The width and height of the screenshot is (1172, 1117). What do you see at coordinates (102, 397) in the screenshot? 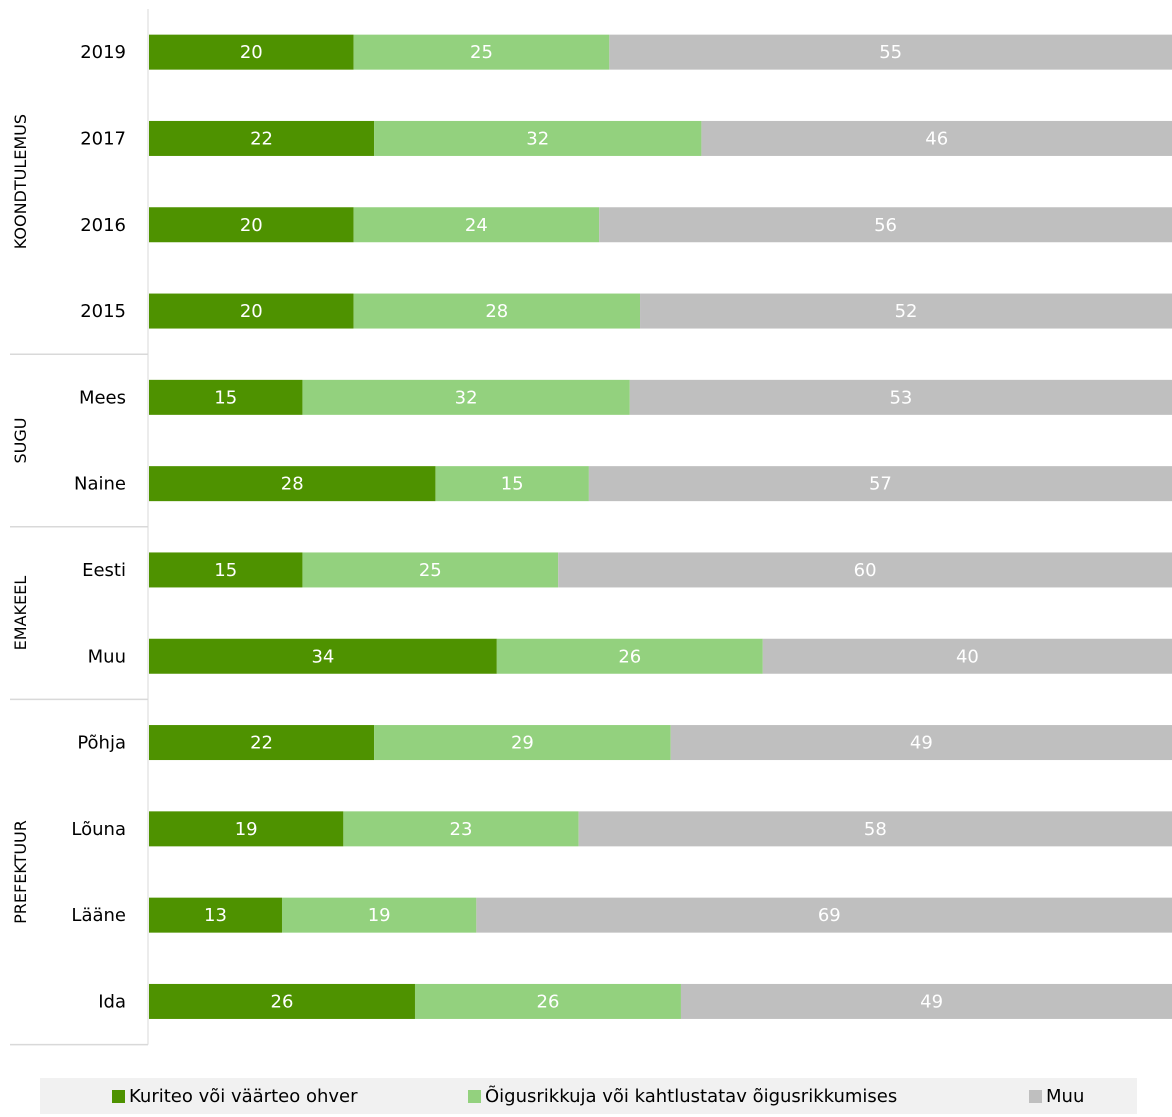
I see `category-label: Mees` at bounding box center [102, 397].